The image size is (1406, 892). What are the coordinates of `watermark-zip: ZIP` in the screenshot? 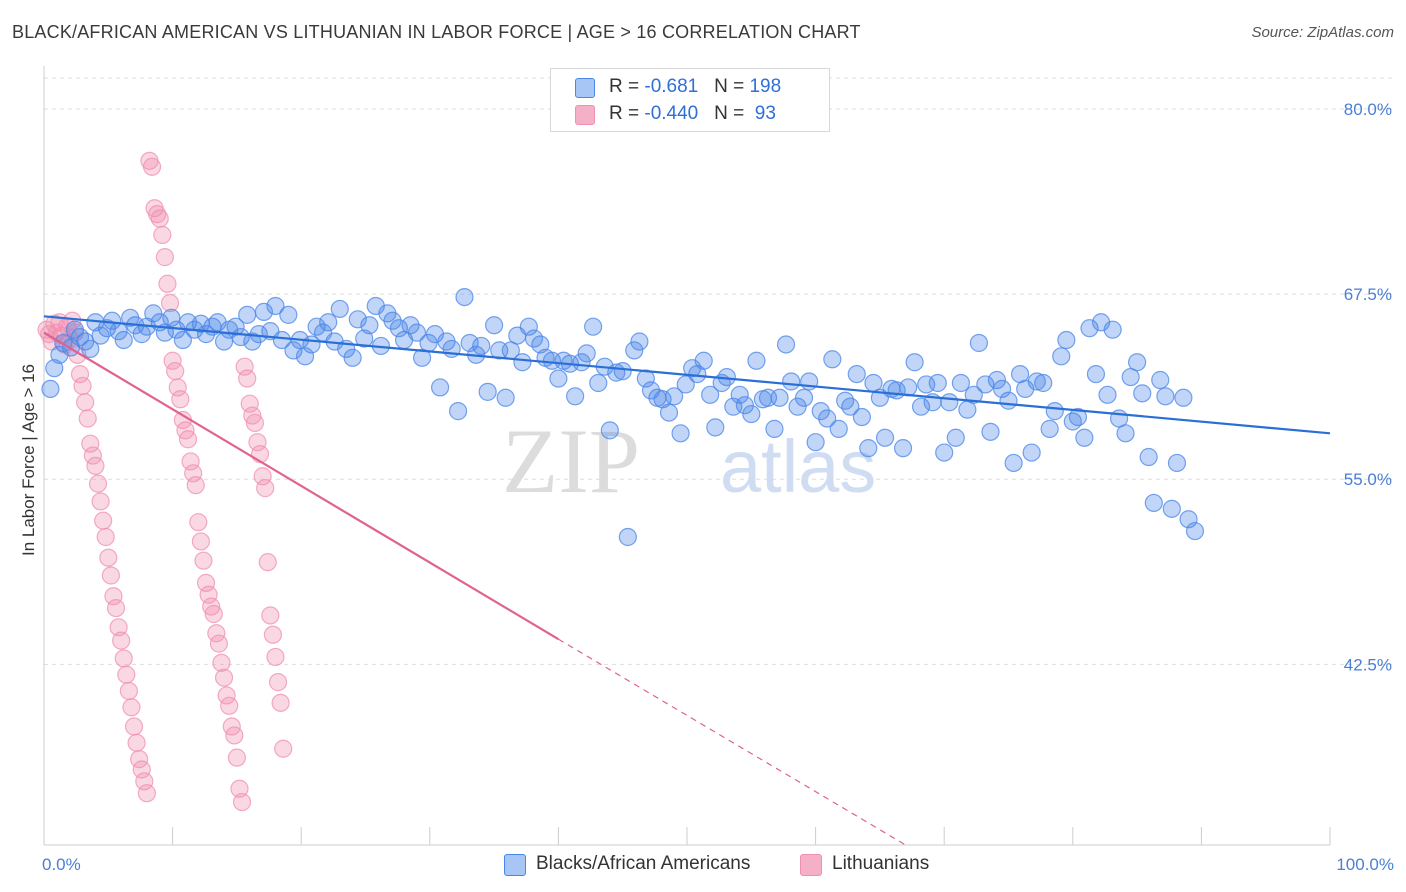 It's located at (571, 461).